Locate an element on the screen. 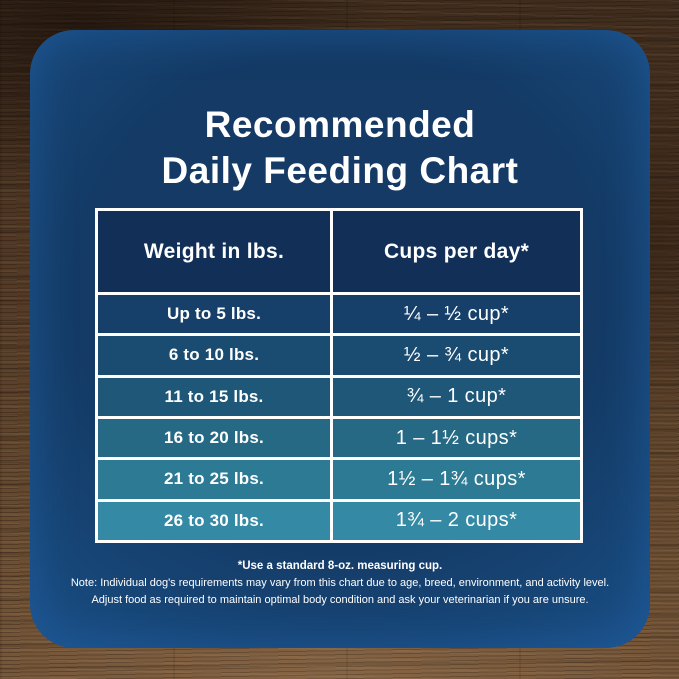 This screenshot has width=679, height=679. table-row-cups: 1½ – 1¾ cups* is located at coordinates (456, 479).